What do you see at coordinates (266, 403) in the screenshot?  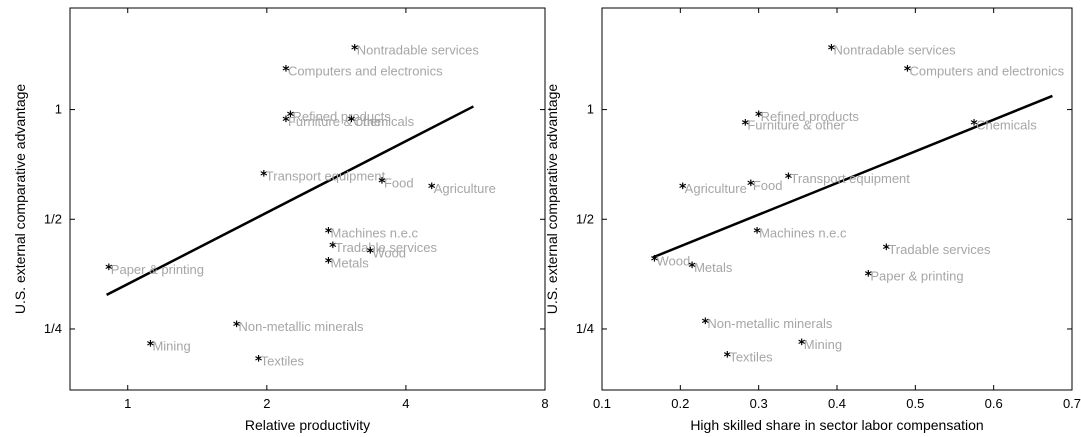 I see `x-tick-label: 2` at bounding box center [266, 403].